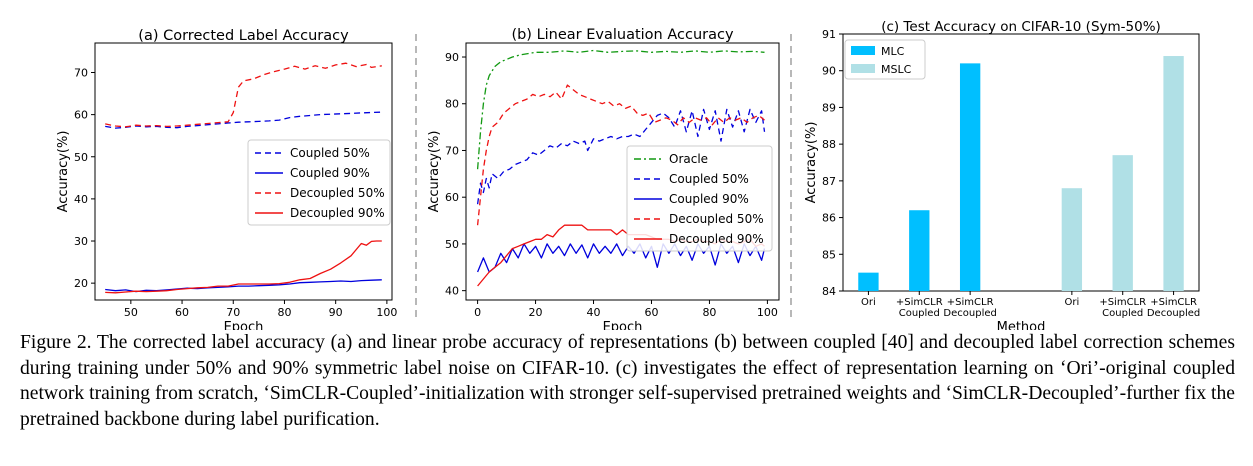 The image size is (1253, 466). Describe the element at coordinates (1021, 325) in the screenshot. I see `x-axis-label: Method` at that location.